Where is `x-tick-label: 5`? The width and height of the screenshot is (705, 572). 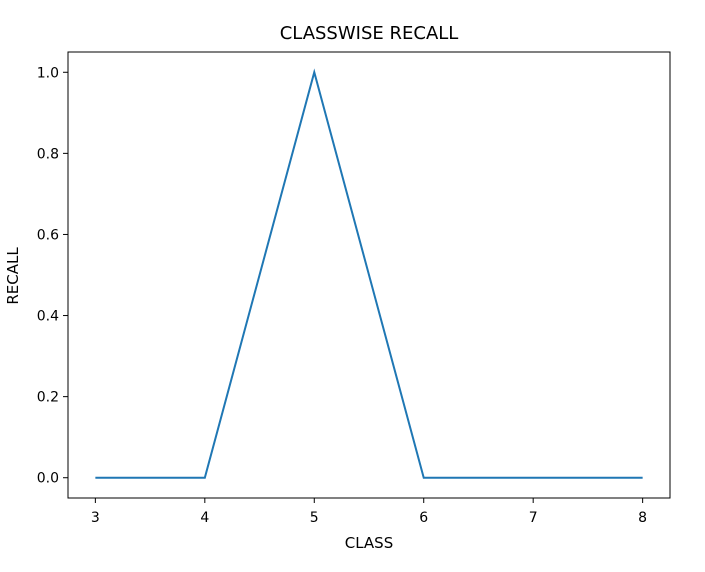 x-tick-label: 5 is located at coordinates (314, 518).